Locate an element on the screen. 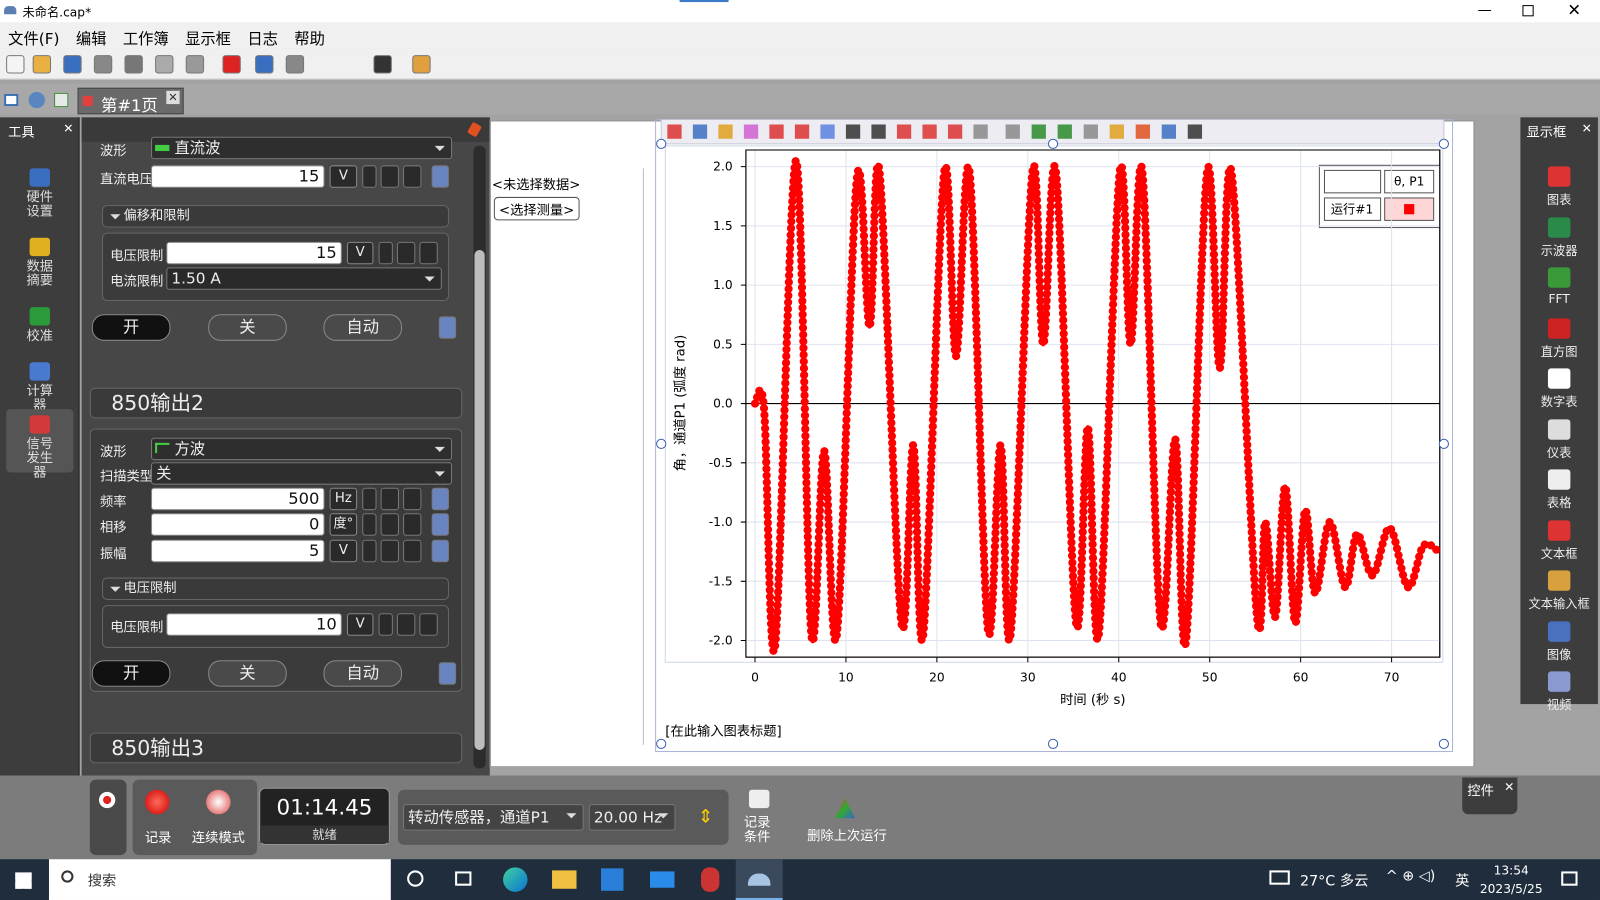 This screenshot has width=1600, height=900. delete-last-run: 删除上次运行 is located at coordinates (847, 836).